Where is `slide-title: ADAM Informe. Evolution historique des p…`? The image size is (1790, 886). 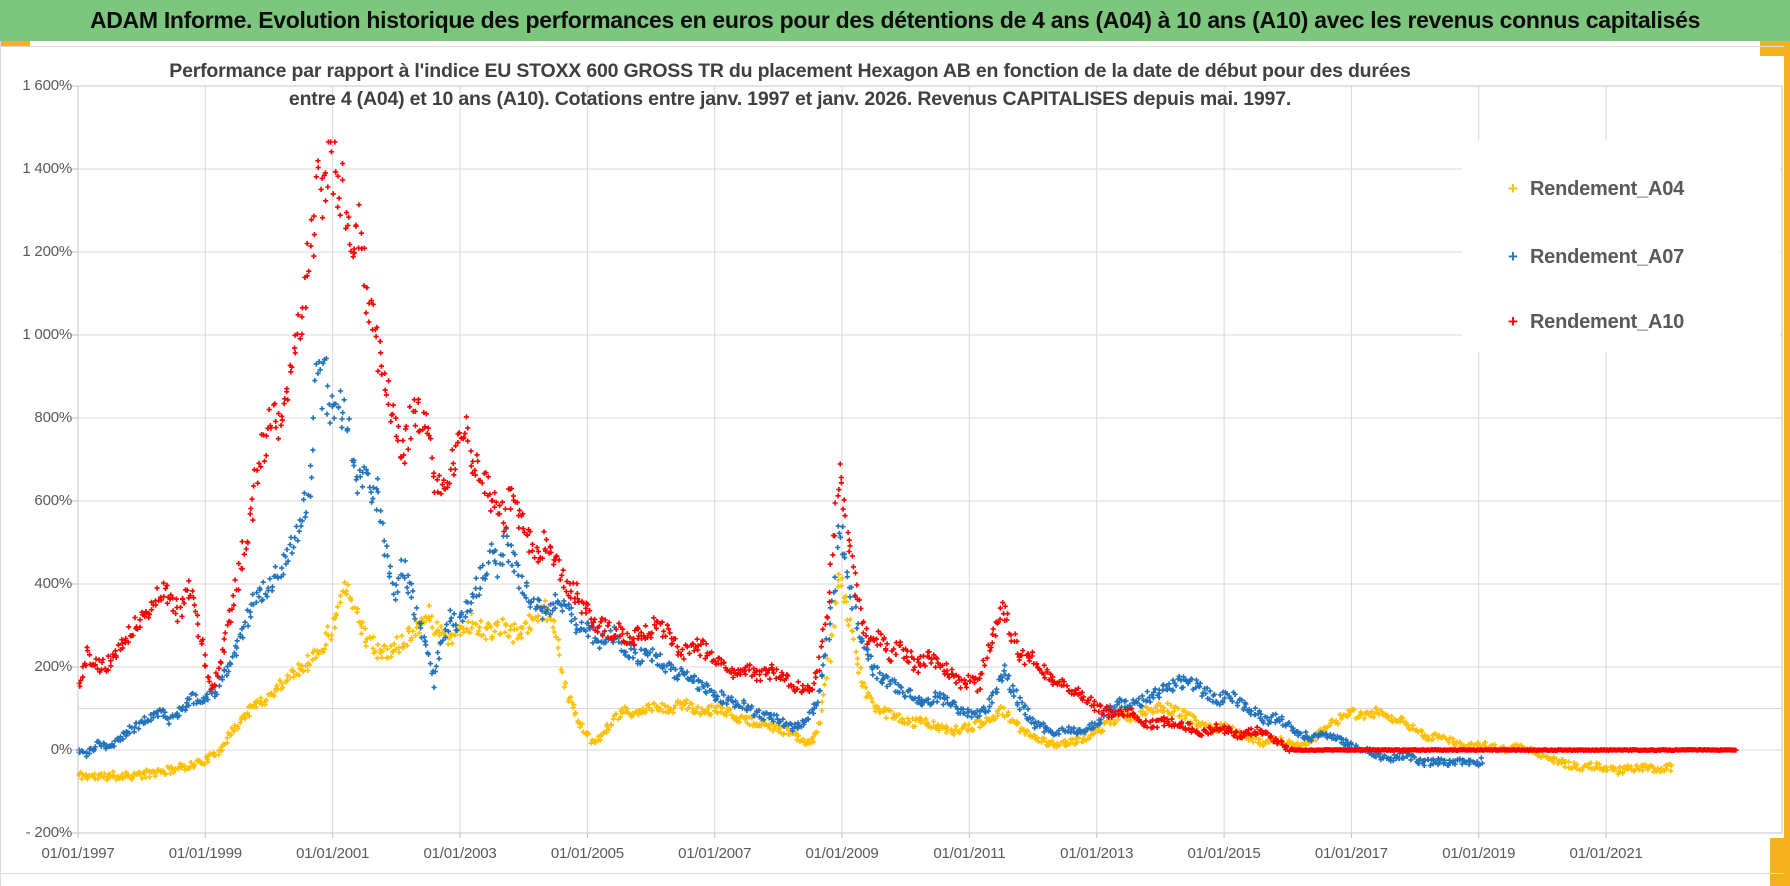 slide-title: ADAM Informe. Evolution historique des p… is located at coordinates (895, 20).